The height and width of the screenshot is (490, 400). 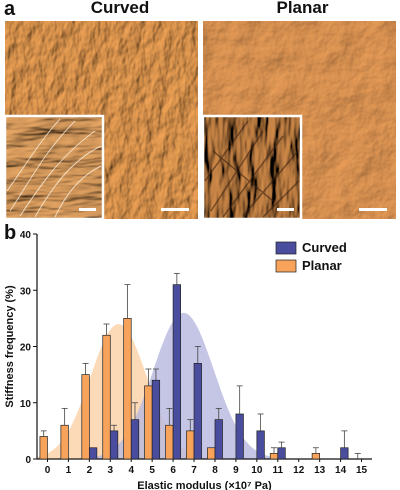 I want to click on y-tick-label: 40, so click(x=26, y=235).